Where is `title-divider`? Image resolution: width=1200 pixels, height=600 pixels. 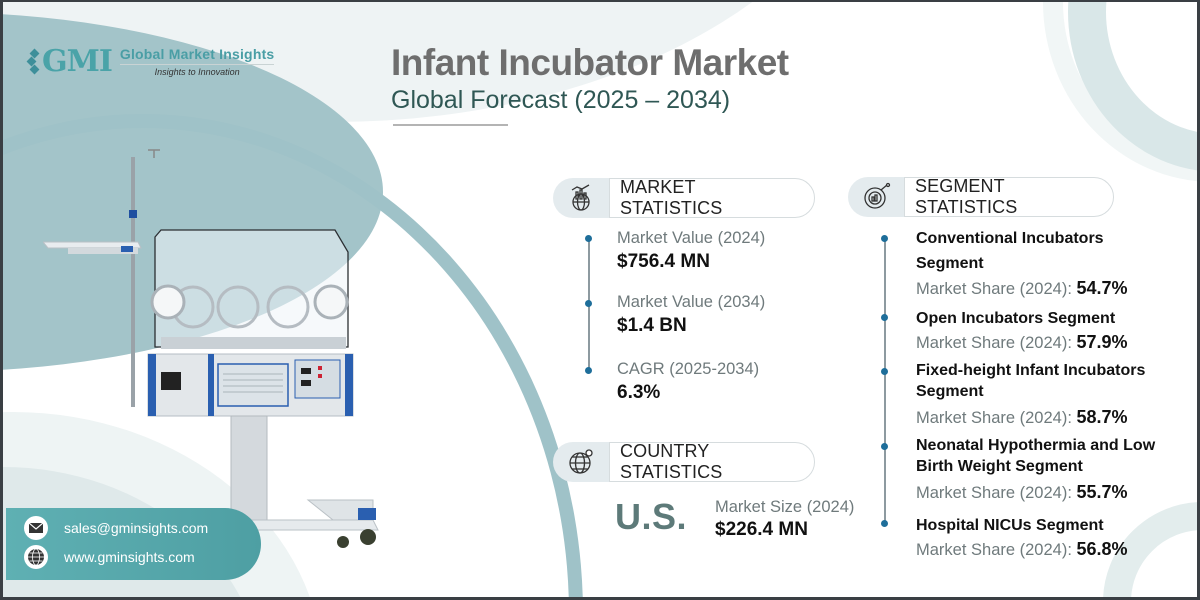 title-divider is located at coordinates (450, 125).